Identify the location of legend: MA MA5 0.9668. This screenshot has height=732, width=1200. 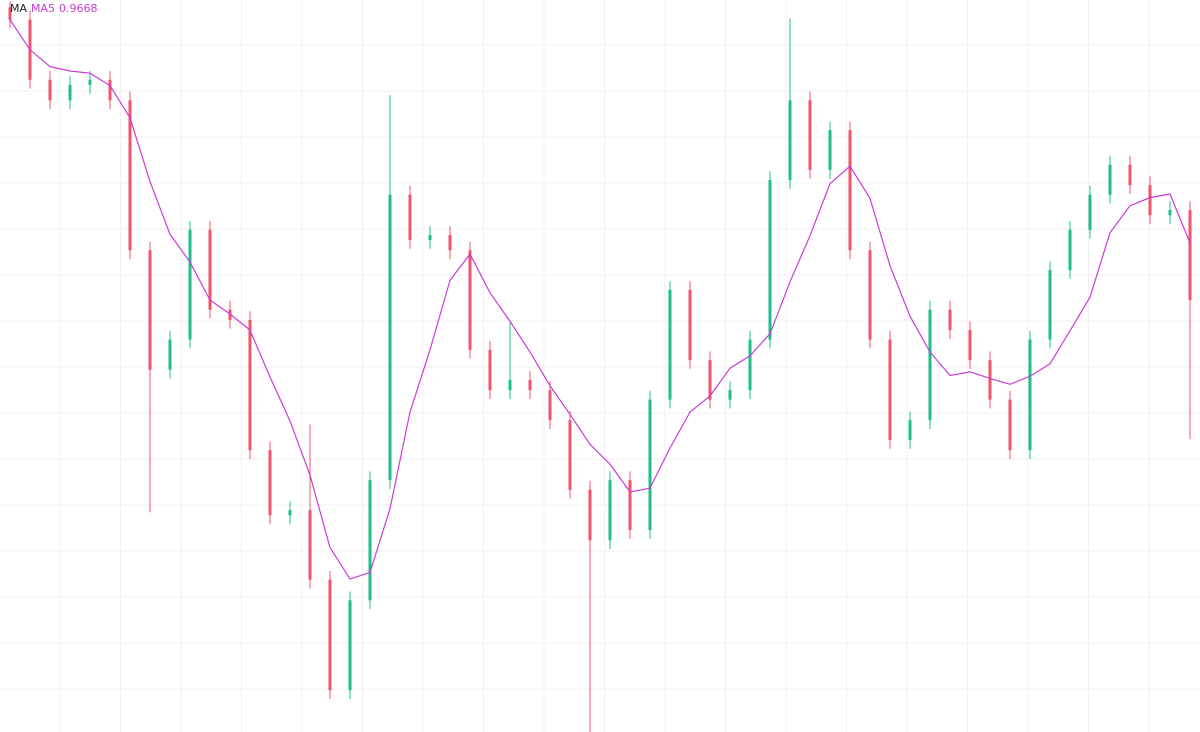
(54, 8).